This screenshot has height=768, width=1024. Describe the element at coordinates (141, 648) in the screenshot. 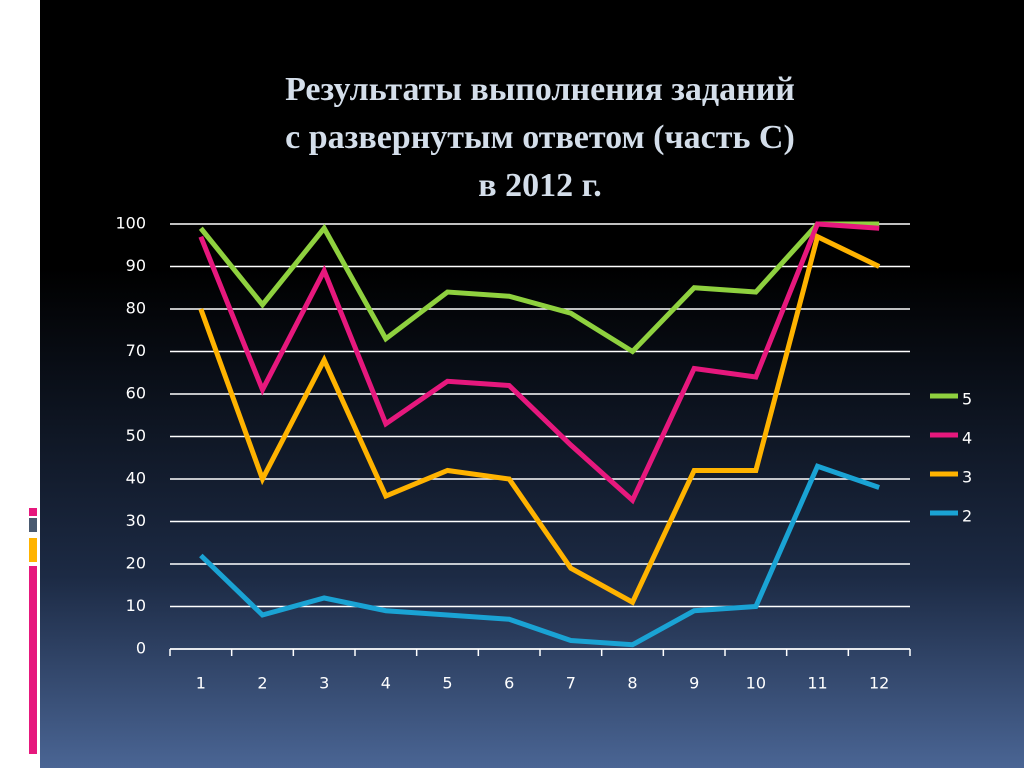

I see `y-tick-label: 0` at that location.